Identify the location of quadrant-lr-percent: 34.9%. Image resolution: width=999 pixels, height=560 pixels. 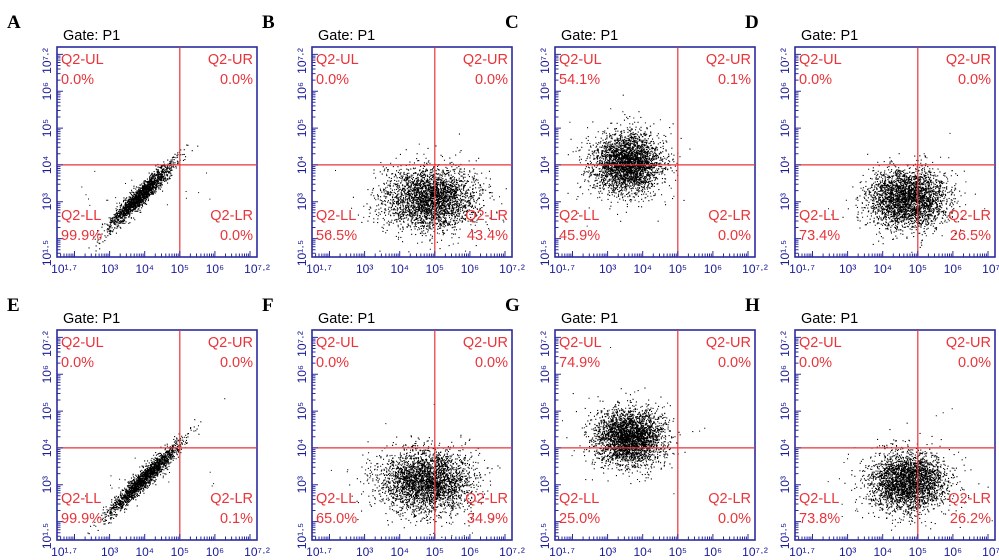
(487, 519).